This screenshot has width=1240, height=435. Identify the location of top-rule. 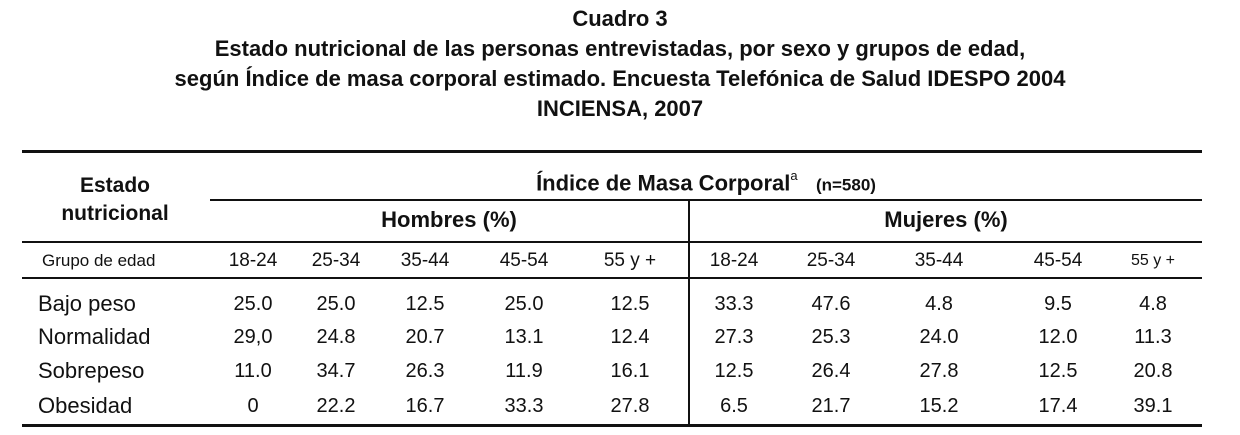
(612, 151).